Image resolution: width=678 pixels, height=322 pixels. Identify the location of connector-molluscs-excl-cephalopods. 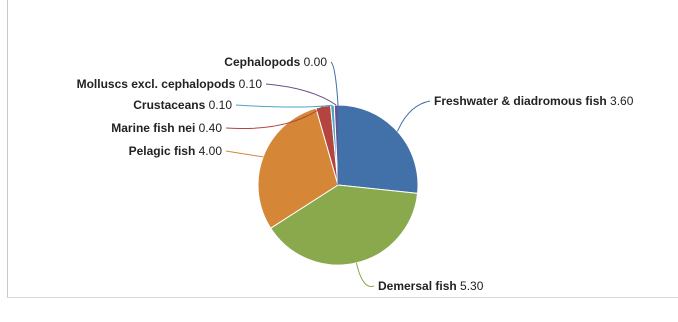
(301, 94).